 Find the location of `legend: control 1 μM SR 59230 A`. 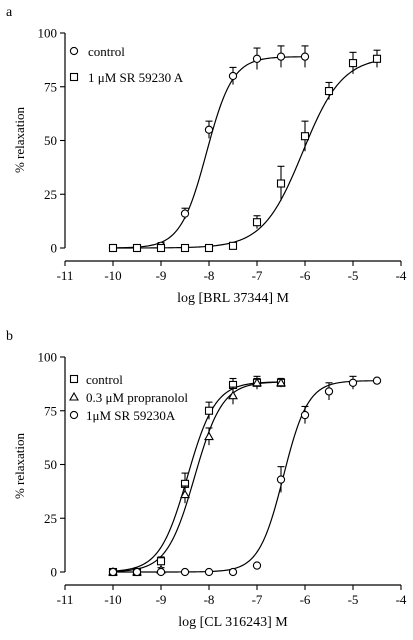

legend: control 1 μM SR 59230 A is located at coordinates (126, 64).